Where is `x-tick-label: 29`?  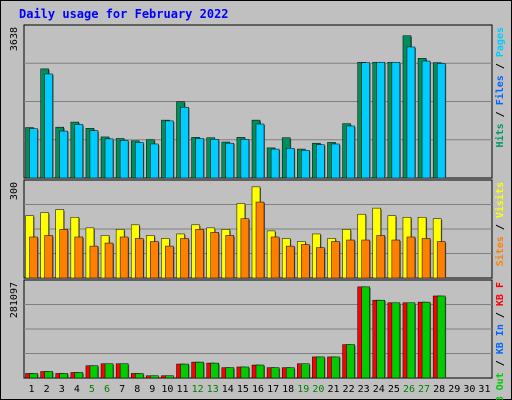
x-tick-label: 29 is located at coordinates (454, 389).